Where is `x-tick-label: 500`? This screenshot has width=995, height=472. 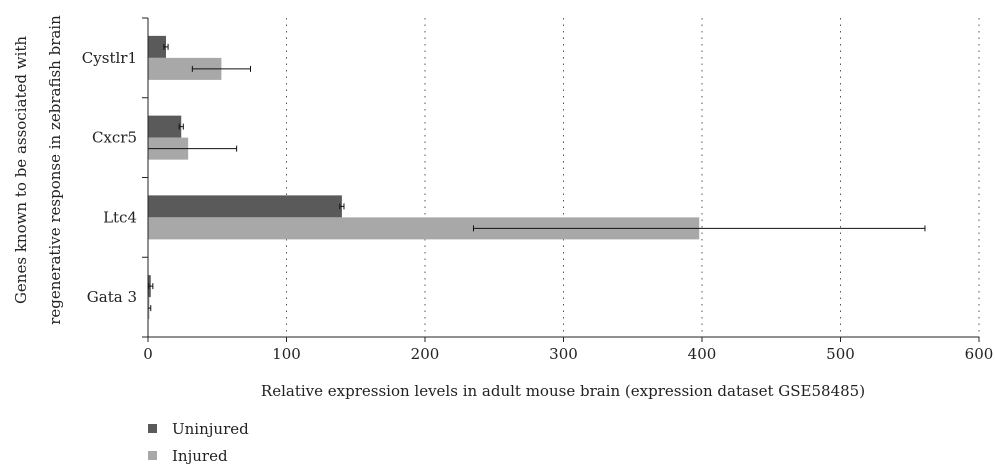
x-tick-label: 500 is located at coordinates (840, 354).